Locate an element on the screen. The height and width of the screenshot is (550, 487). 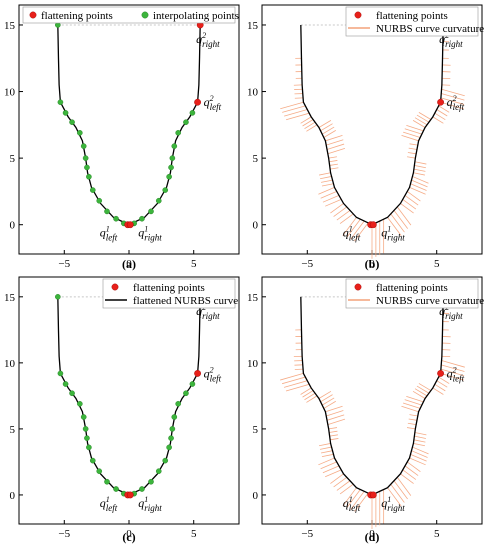
legend-label: flattened NURBS curve is located at coordinates (185, 301).